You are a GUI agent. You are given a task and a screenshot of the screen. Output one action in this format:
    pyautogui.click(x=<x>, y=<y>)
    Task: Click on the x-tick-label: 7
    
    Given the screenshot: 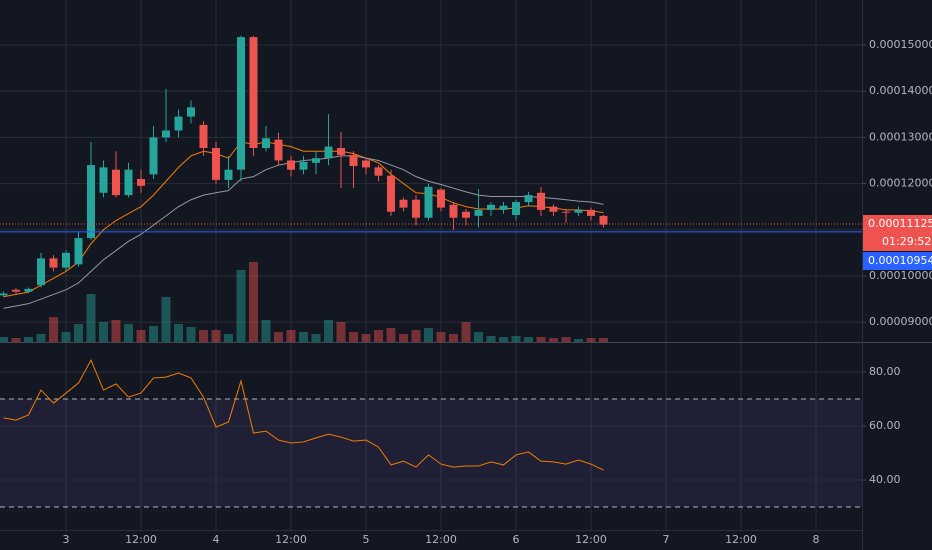 What is the action you would take?
    pyautogui.click(x=666, y=539)
    